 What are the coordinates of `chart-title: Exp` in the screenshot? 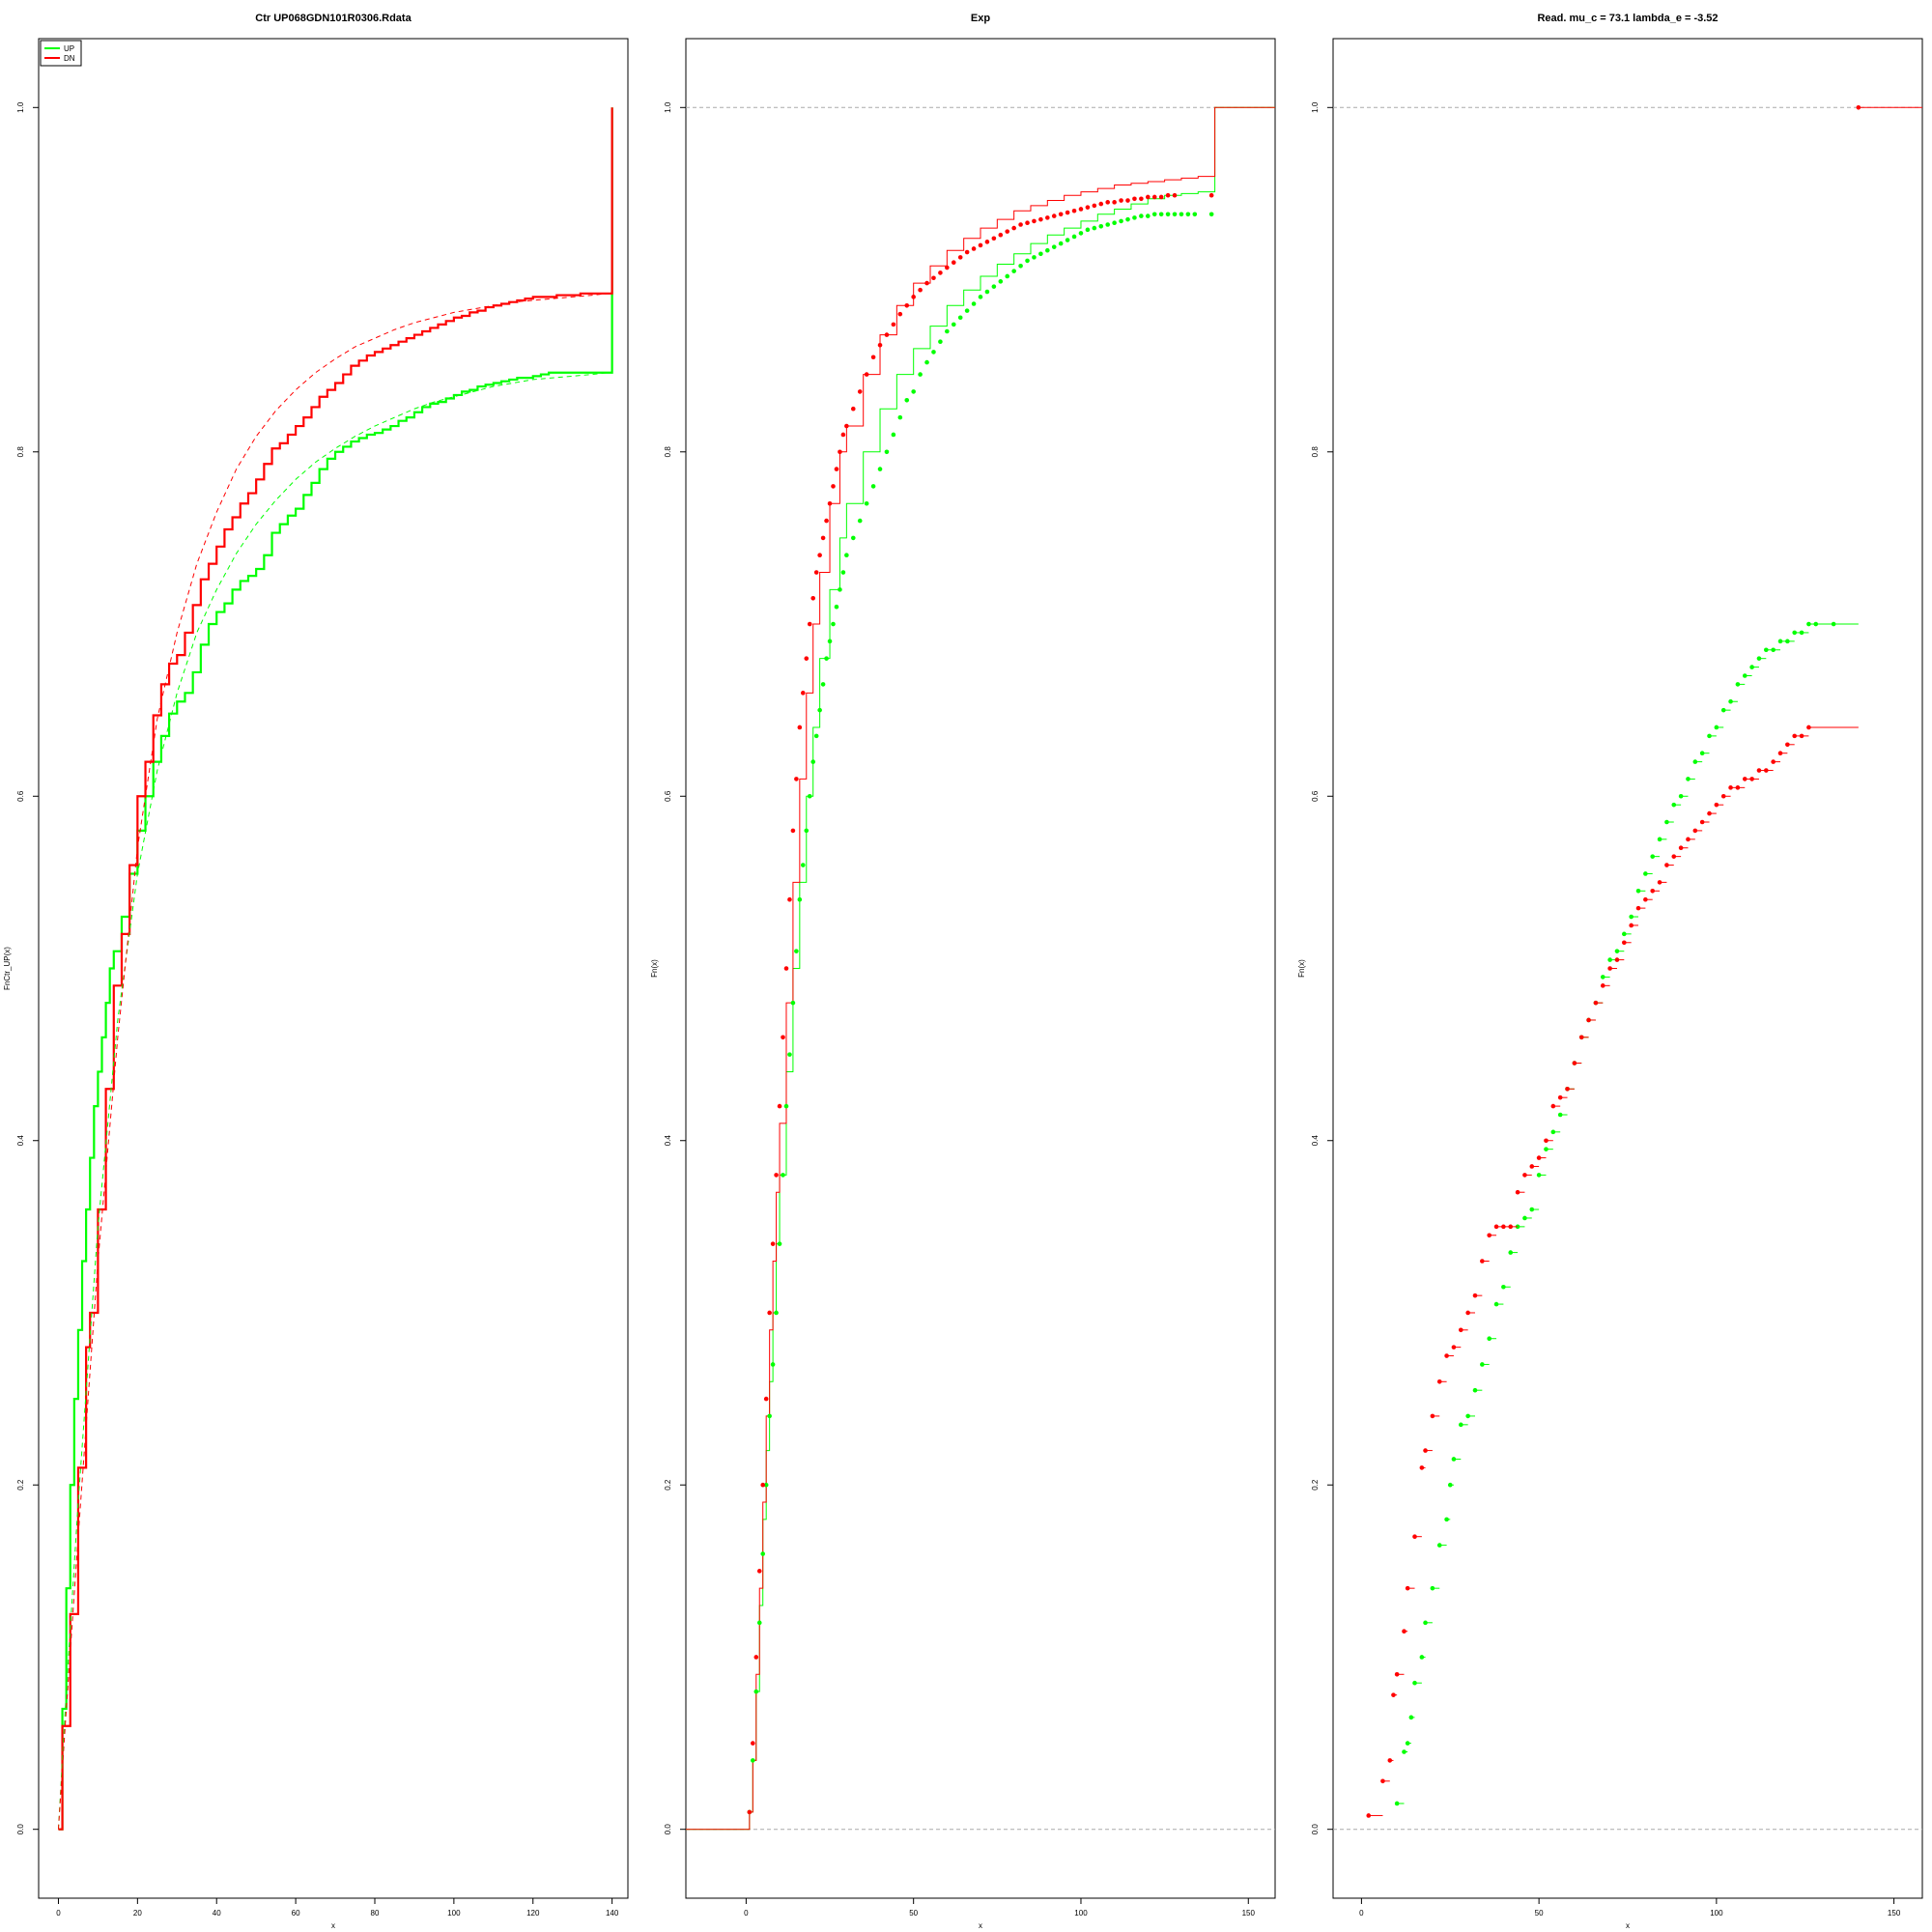 It's located at (980, 18).